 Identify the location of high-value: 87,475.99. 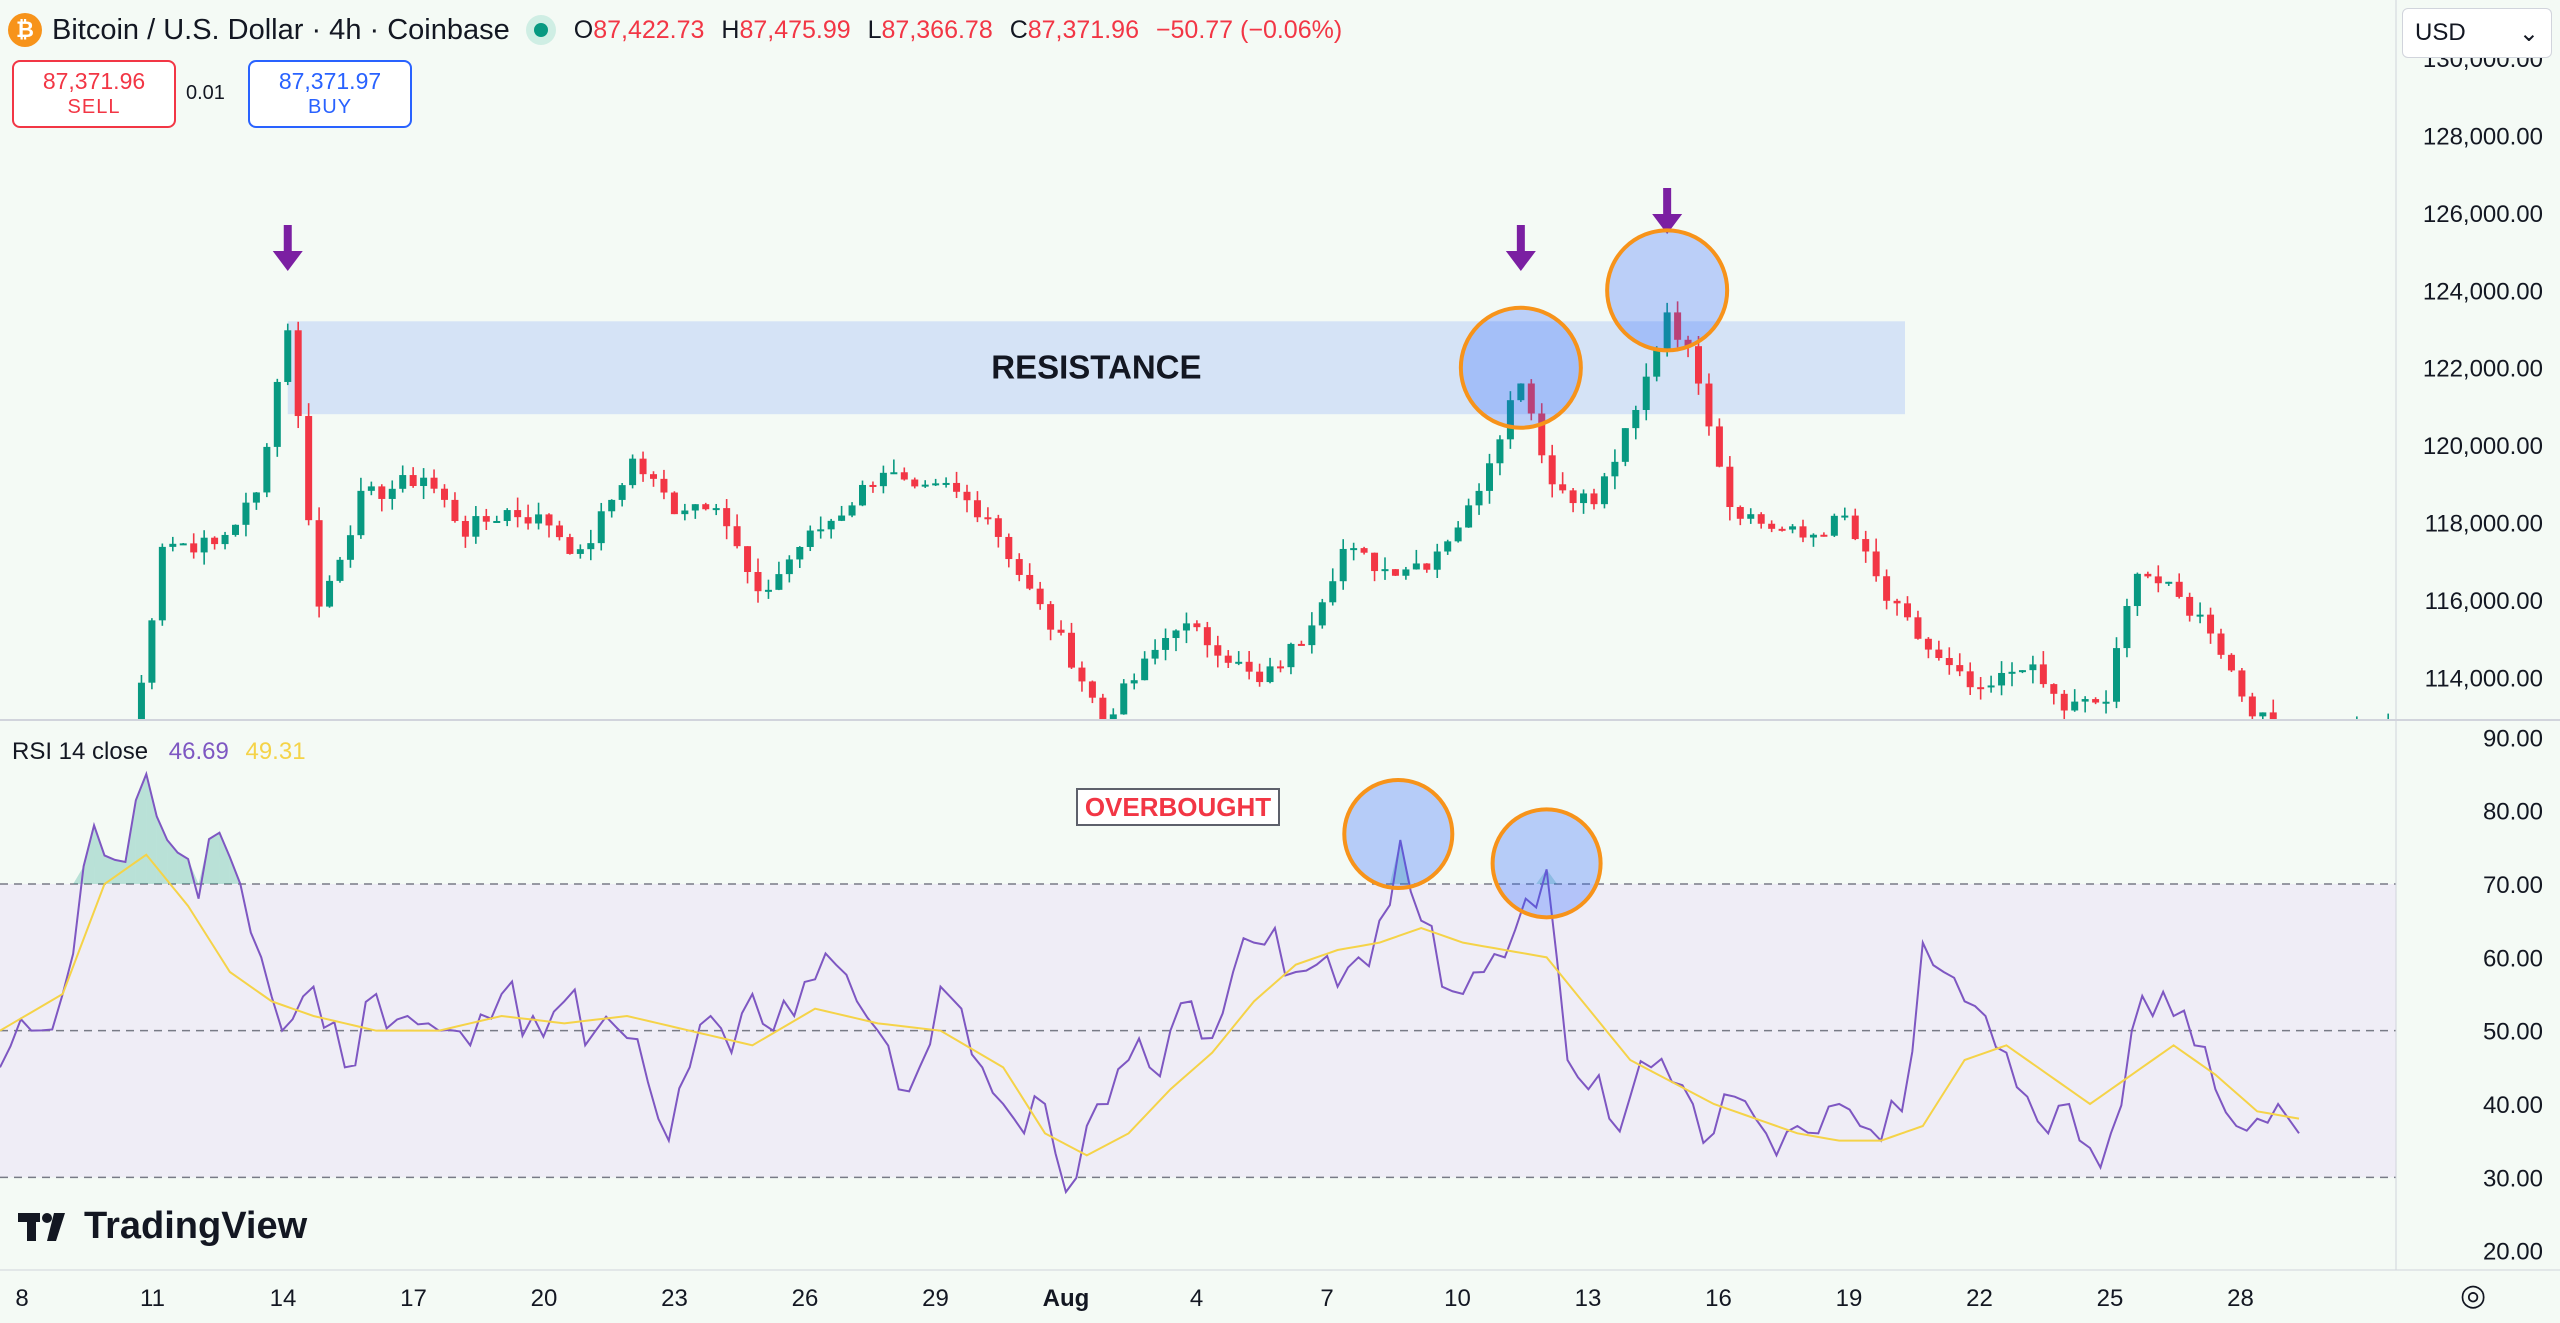
(795, 29).